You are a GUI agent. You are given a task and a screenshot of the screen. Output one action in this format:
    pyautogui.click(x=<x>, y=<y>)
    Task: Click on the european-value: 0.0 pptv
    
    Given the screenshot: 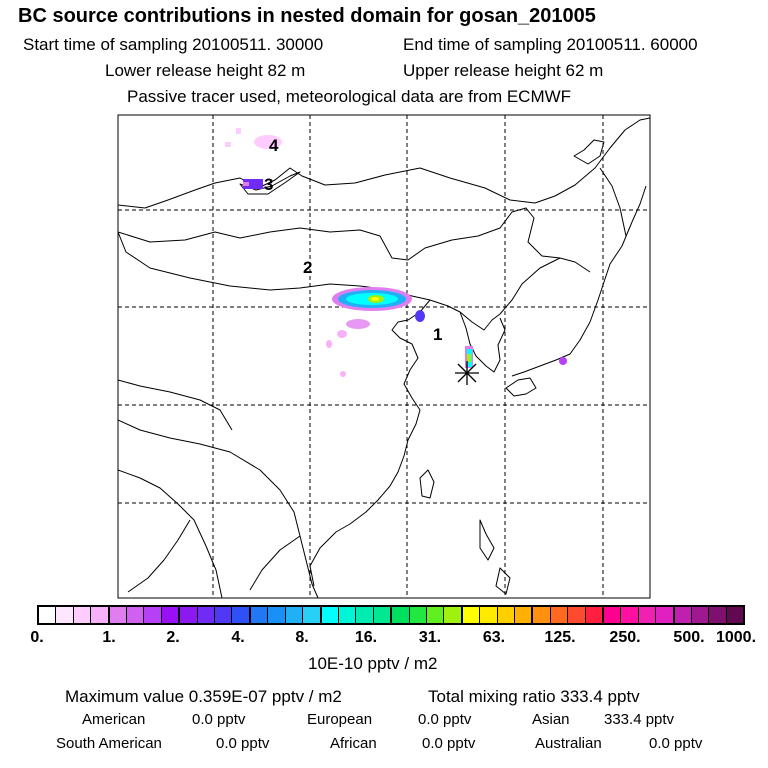 What is the action you would take?
    pyautogui.click(x=445, y=719)
    